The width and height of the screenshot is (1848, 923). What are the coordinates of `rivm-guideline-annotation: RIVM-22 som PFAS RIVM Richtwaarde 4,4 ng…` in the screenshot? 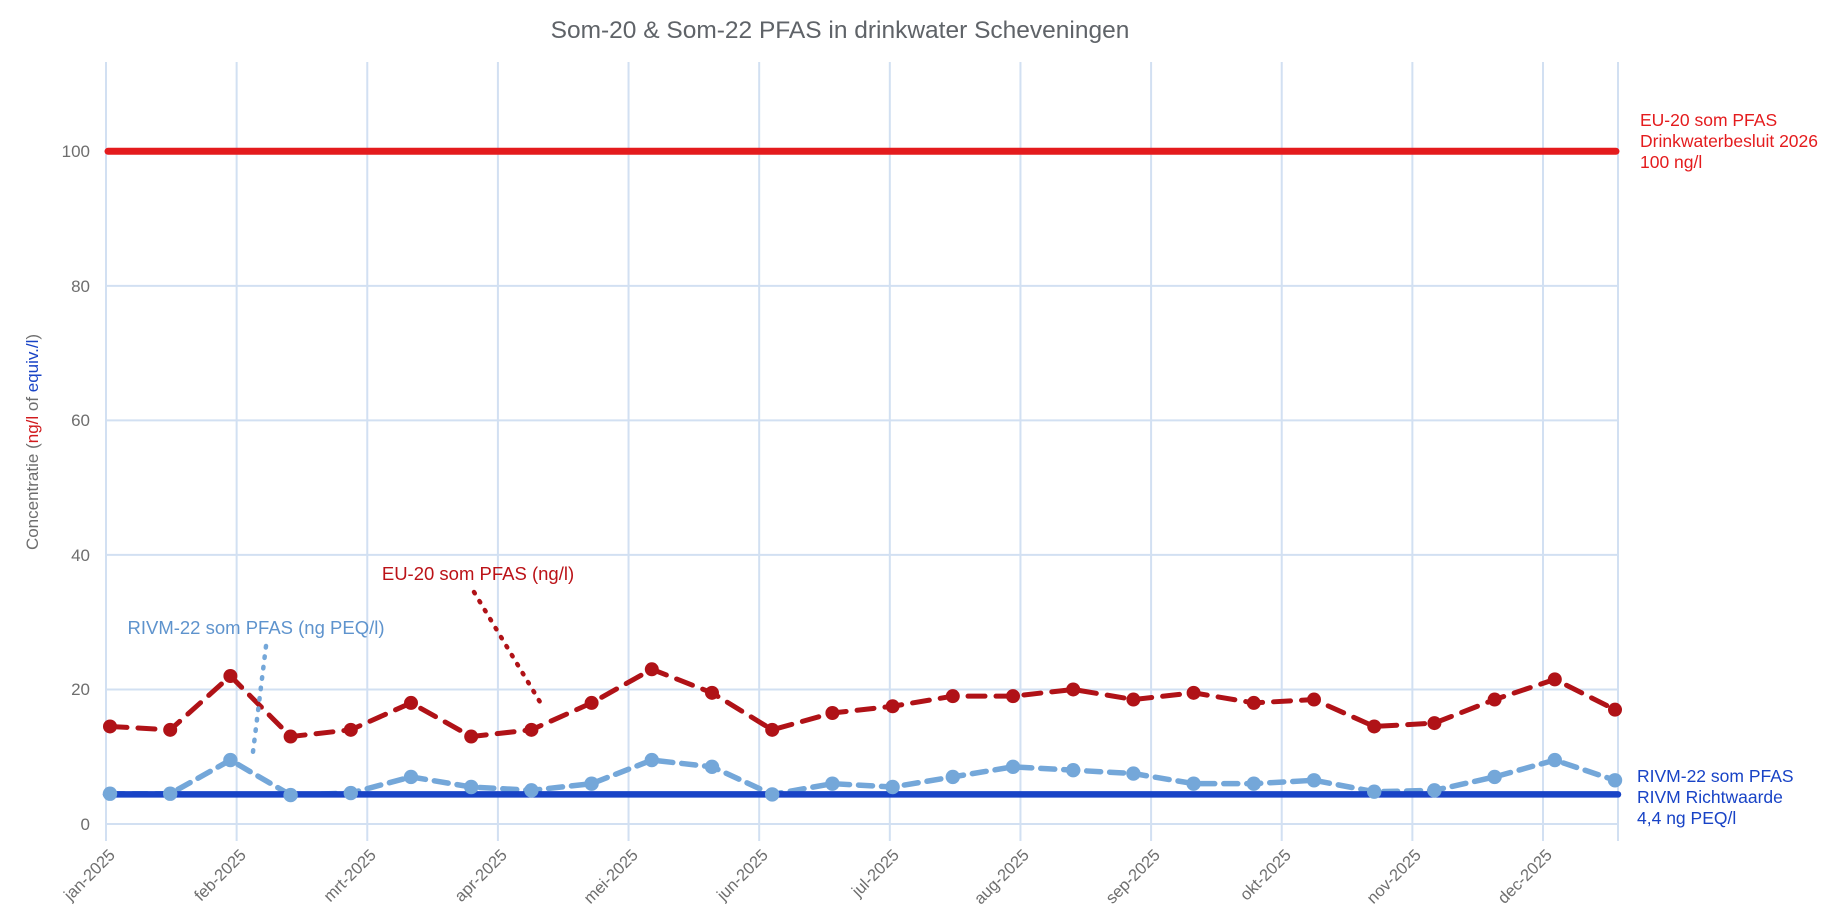 It's located at (1715, 797).